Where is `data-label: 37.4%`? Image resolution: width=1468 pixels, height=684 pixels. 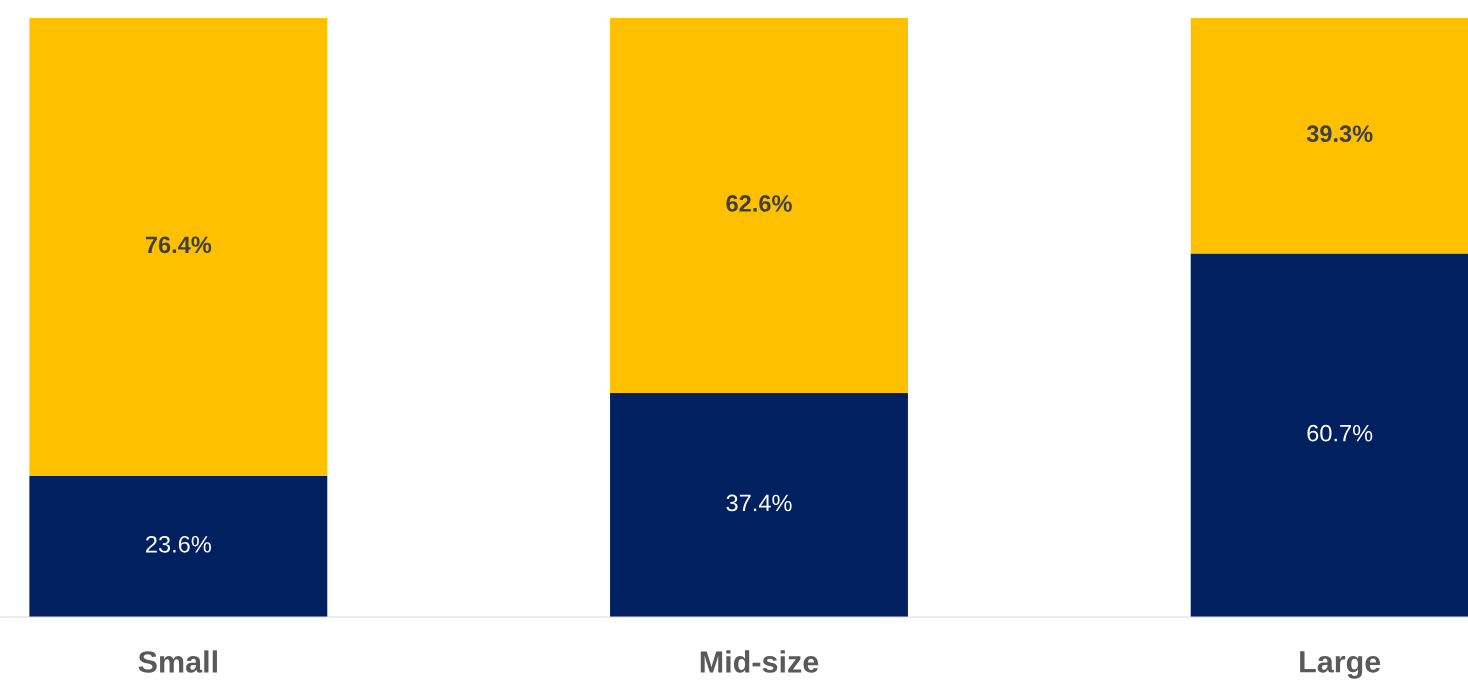 data-label: 37.4% is located at coordinates (759, 503).